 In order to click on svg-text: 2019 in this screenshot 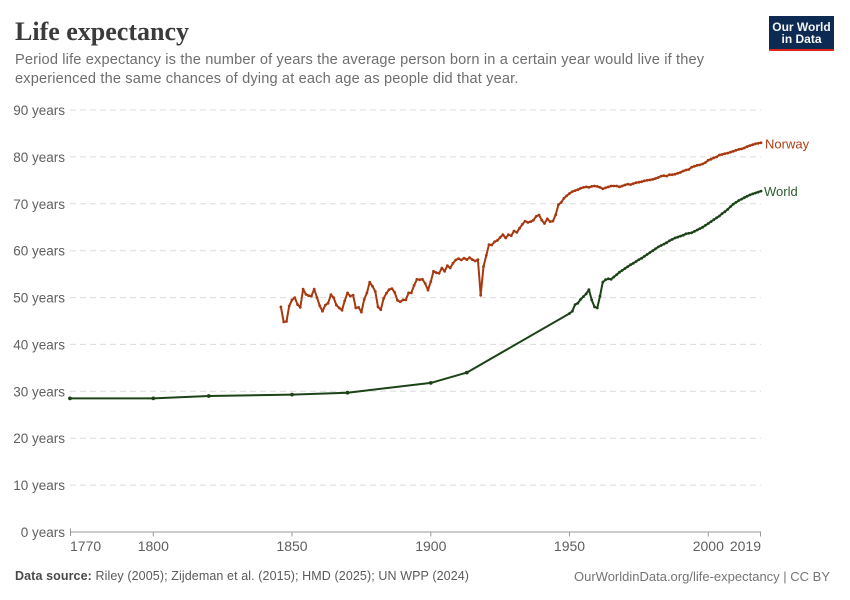, I will do `click(745, 546)`.